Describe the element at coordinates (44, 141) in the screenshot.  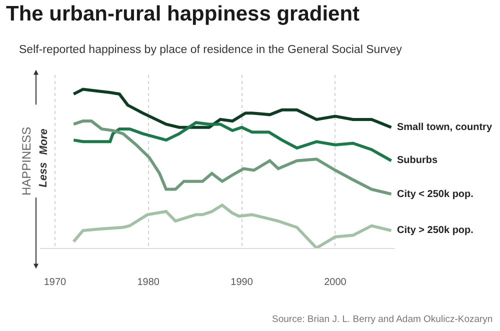
I see `annotation: More` at that location.